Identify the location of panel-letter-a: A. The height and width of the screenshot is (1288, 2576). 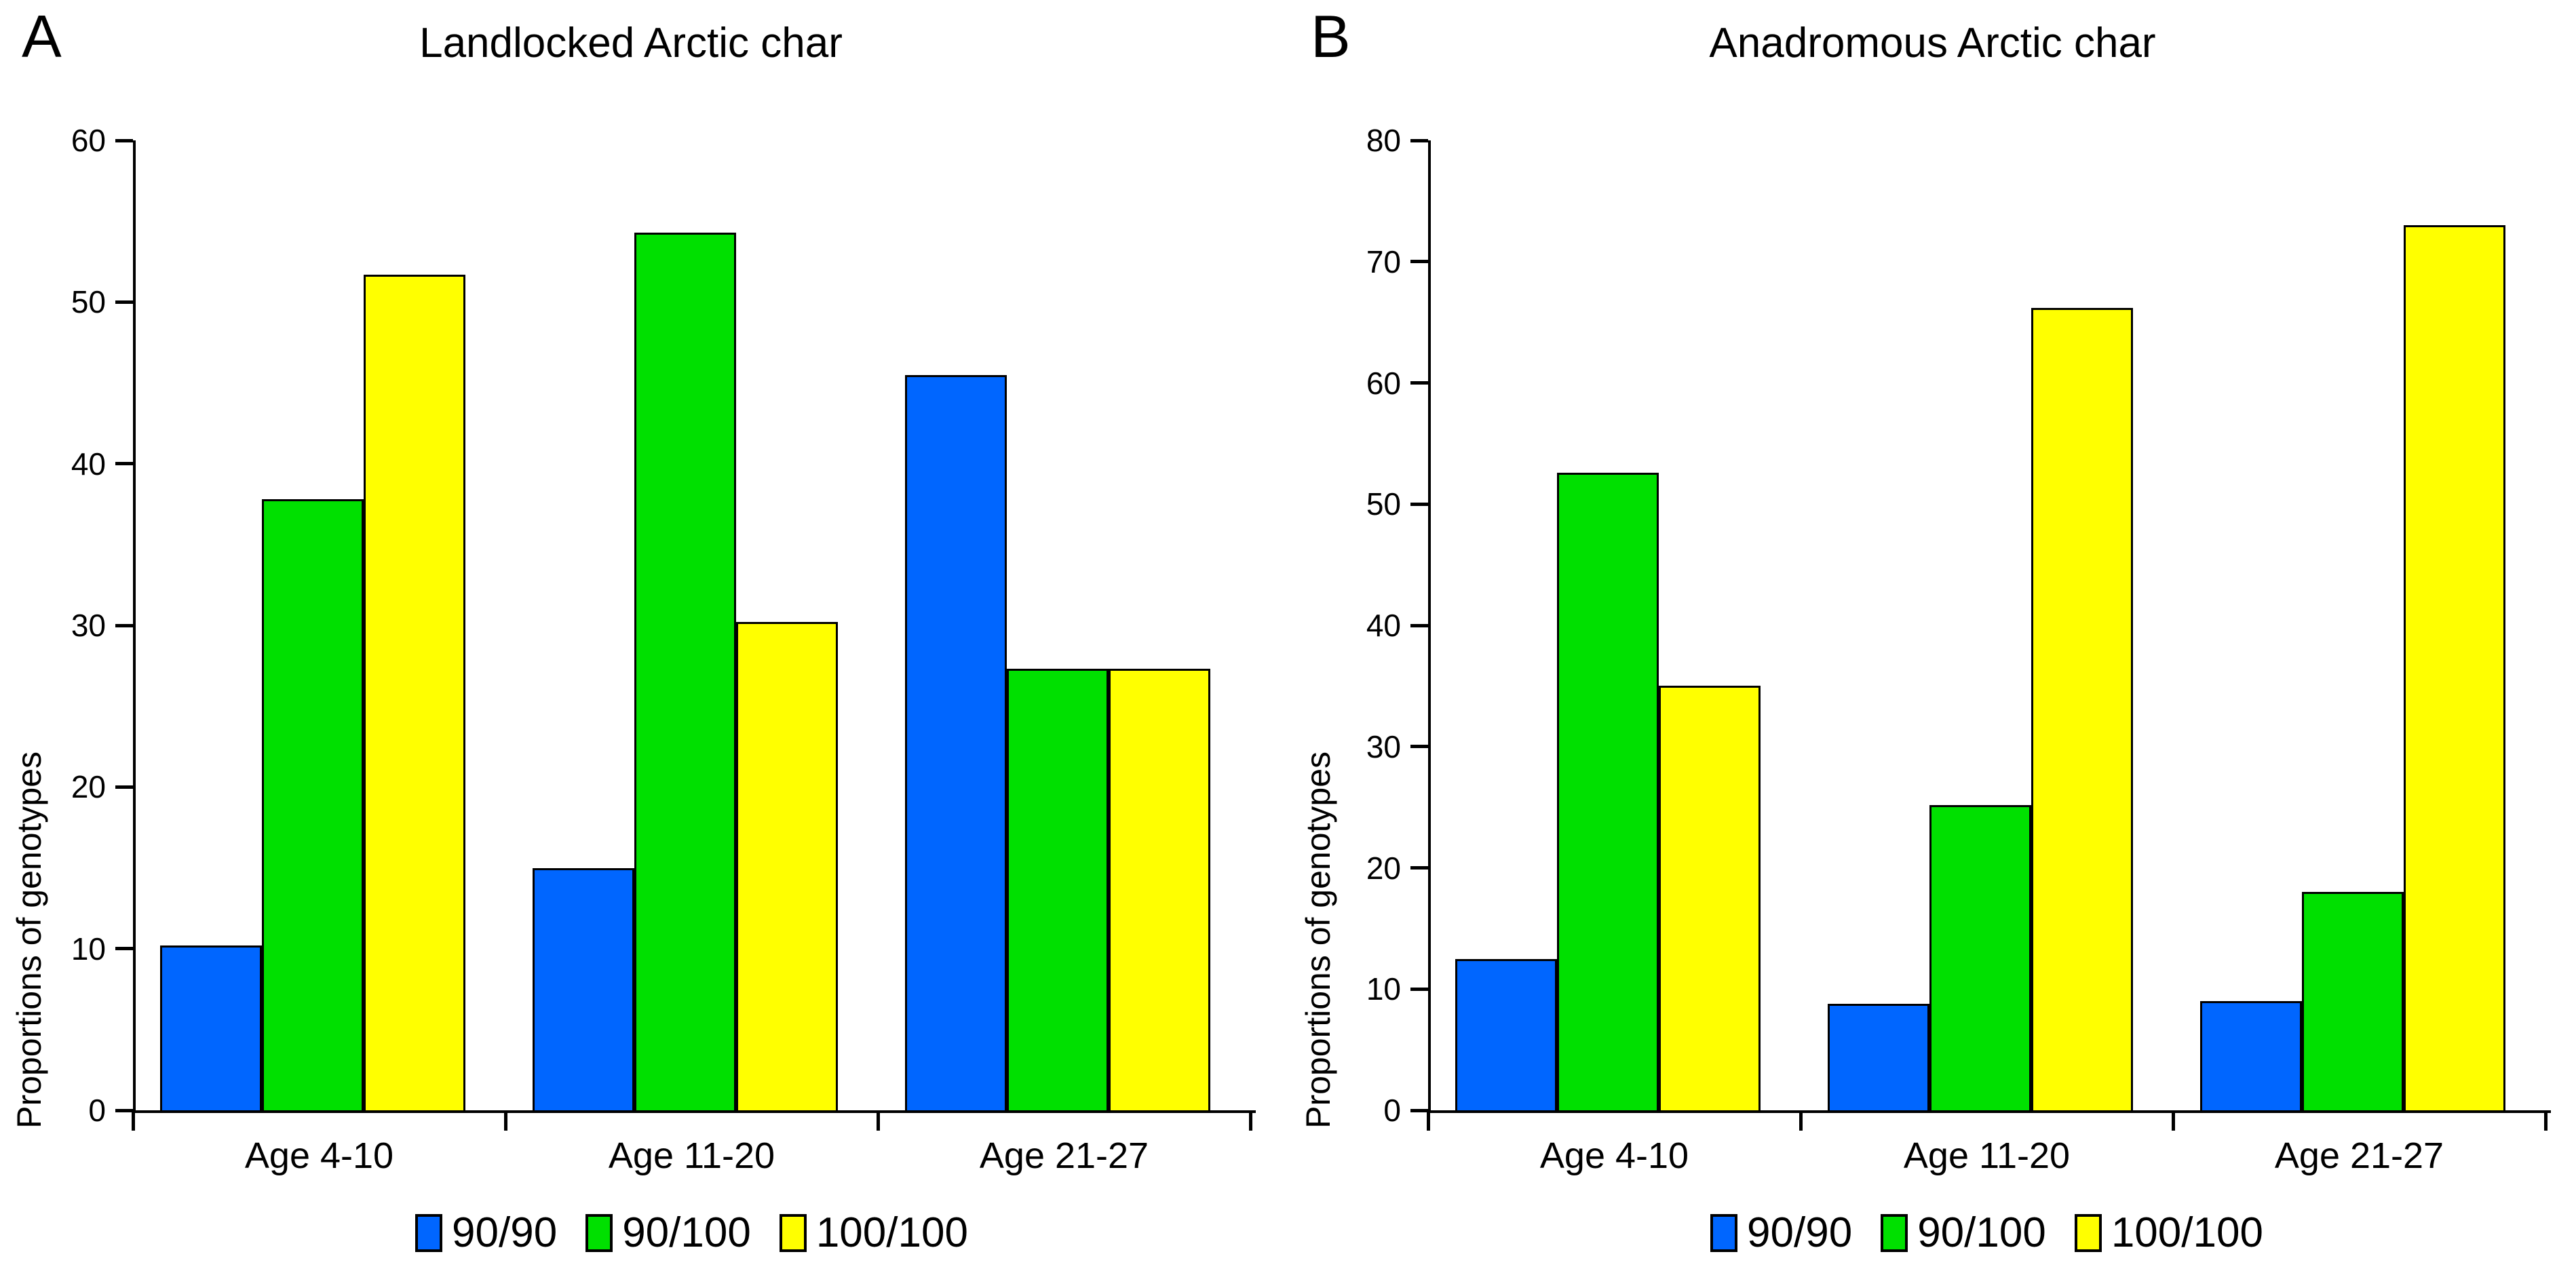
(42, 36).